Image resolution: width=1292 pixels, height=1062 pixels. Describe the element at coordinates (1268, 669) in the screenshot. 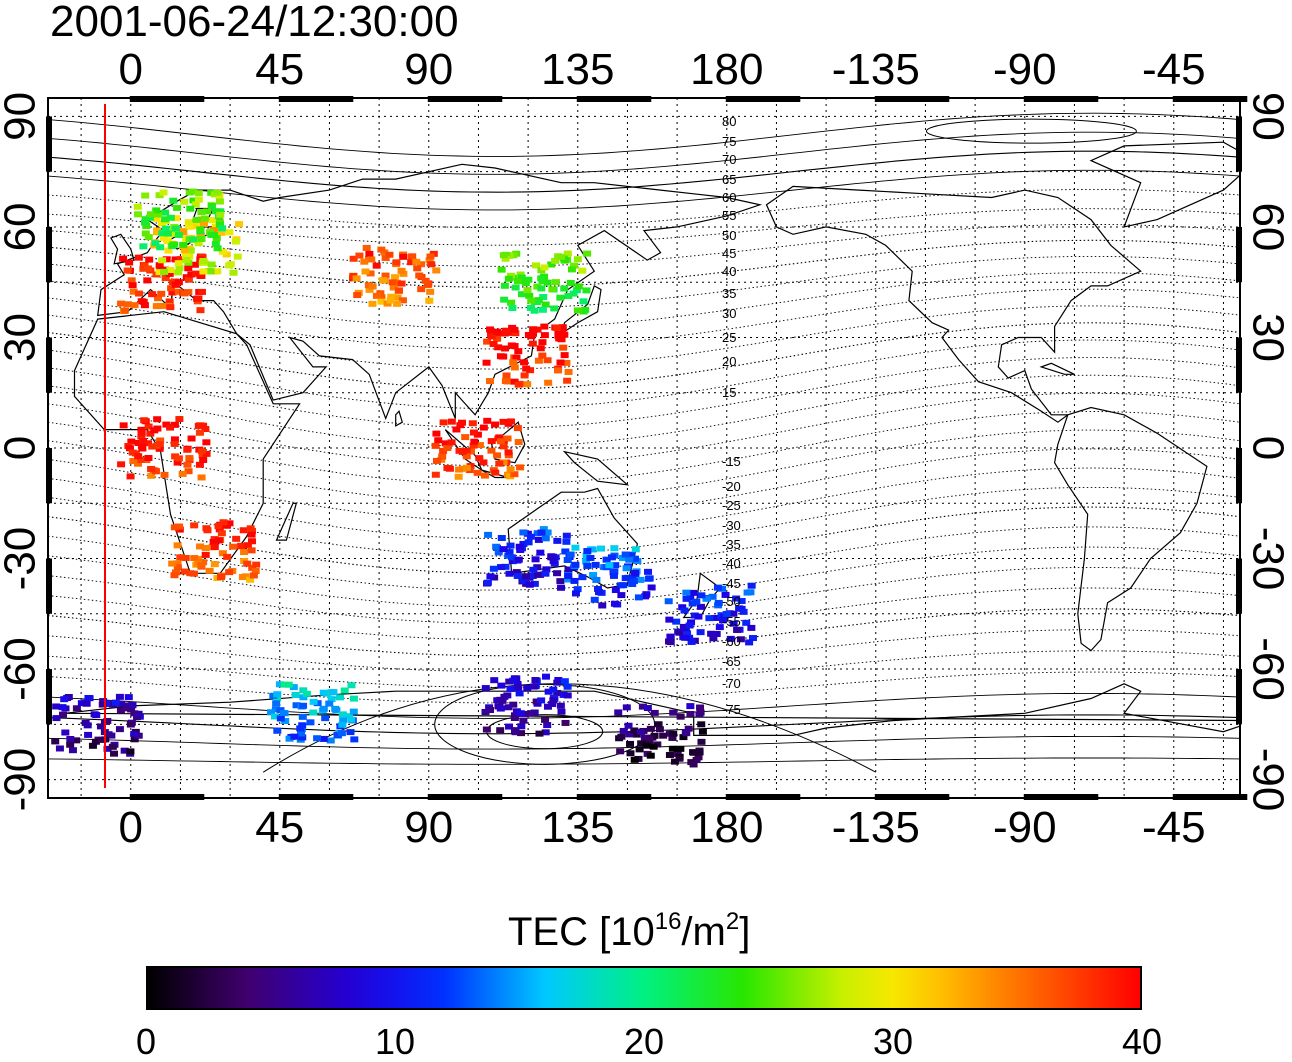

I see `latitude-tick-label: -60` at that location.